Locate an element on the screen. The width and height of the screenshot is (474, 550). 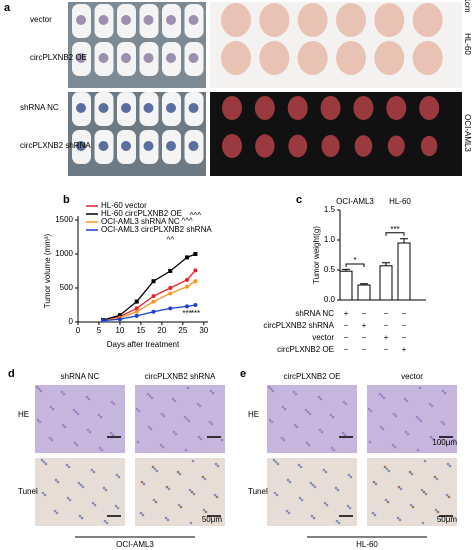
condition-label: circPLXNB2 OE is located at coordinates (305, 349).